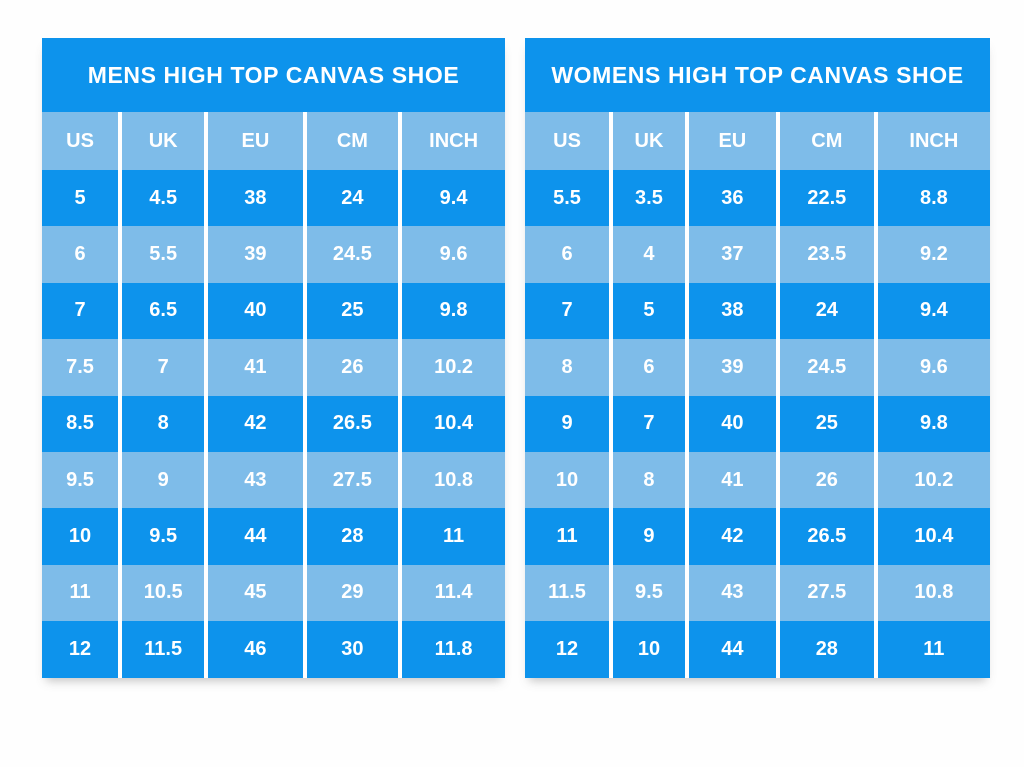 The height and width of the screenshot is (767, 1024). I want to click on size-cell: 9, so click(567, 423).